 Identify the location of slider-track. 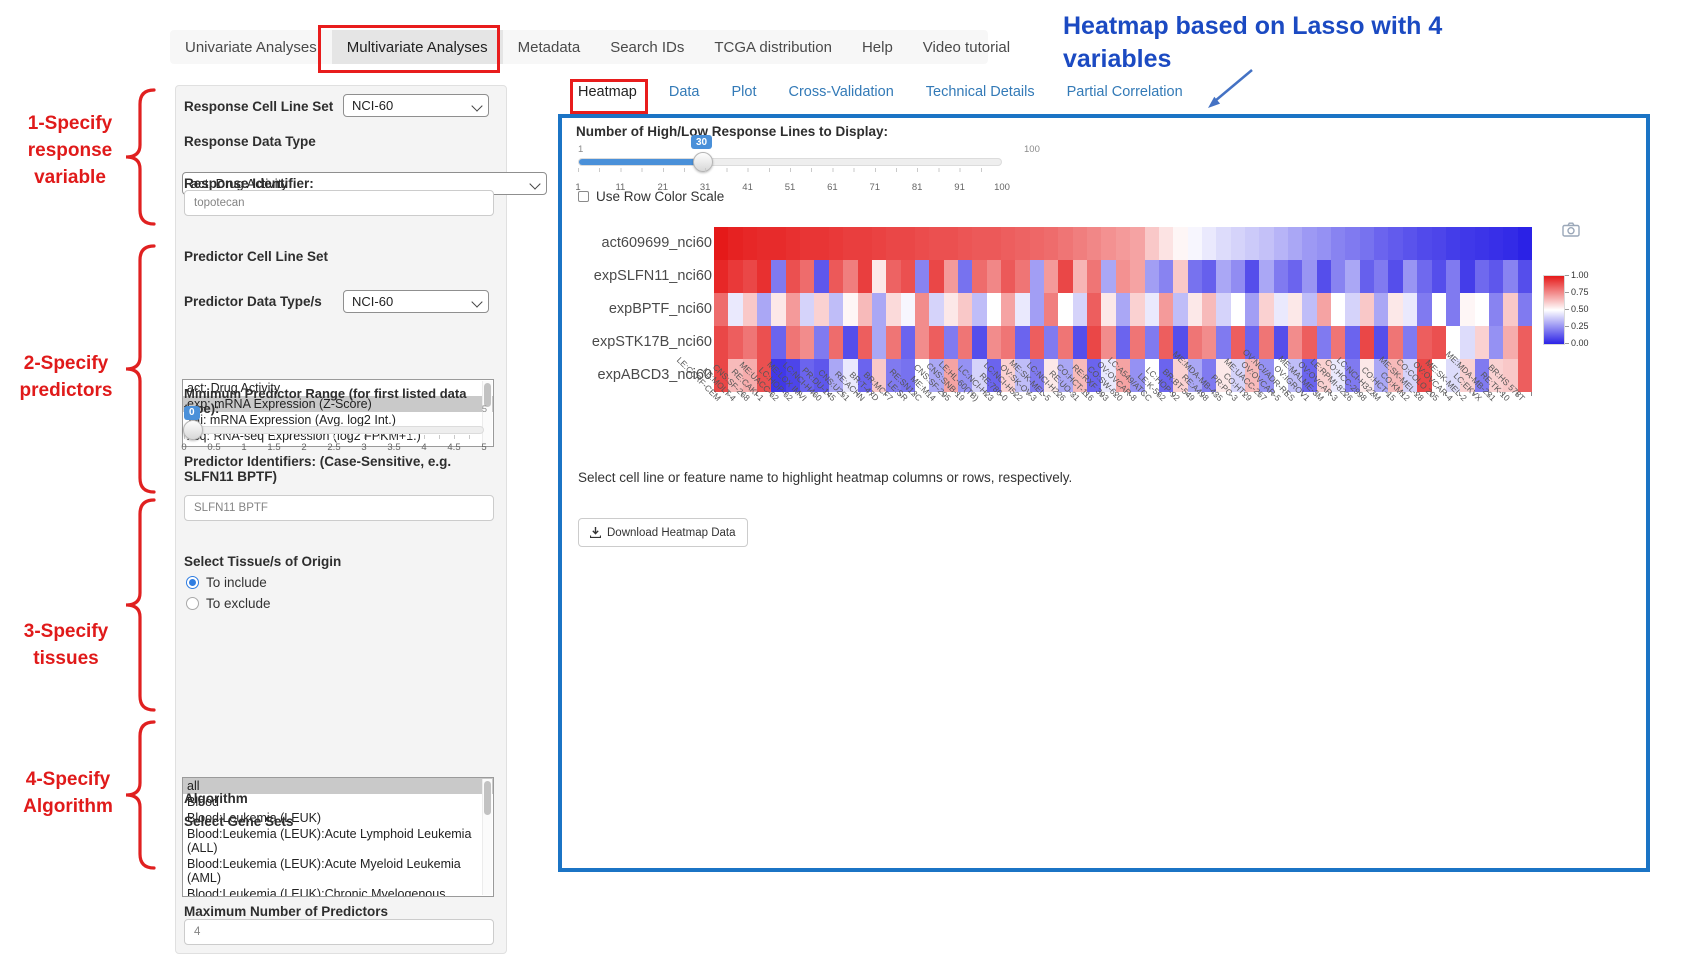
(333, 430).